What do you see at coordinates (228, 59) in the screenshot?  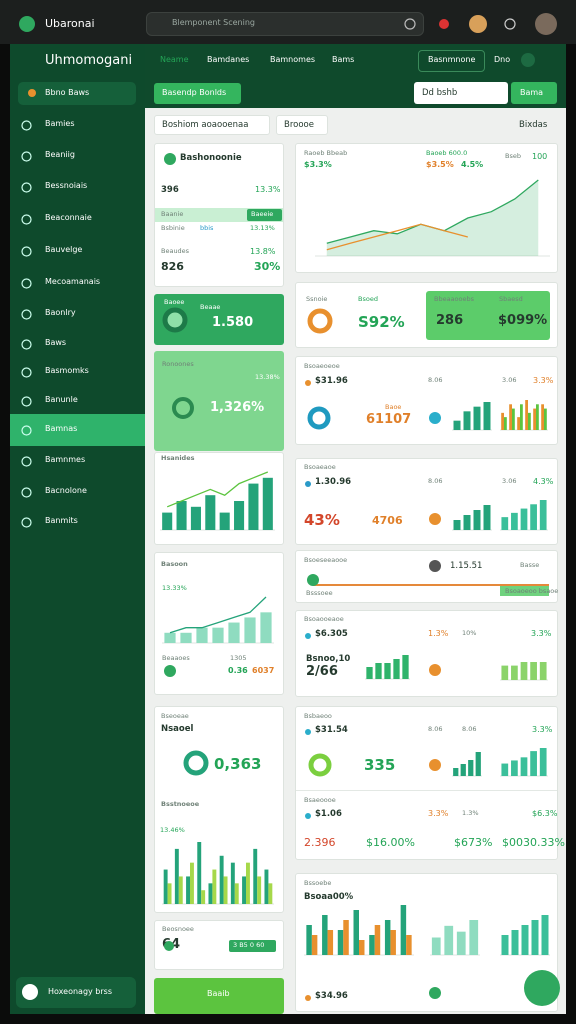 I see `tab: Bamdanes` at bounding box center [228, 59].